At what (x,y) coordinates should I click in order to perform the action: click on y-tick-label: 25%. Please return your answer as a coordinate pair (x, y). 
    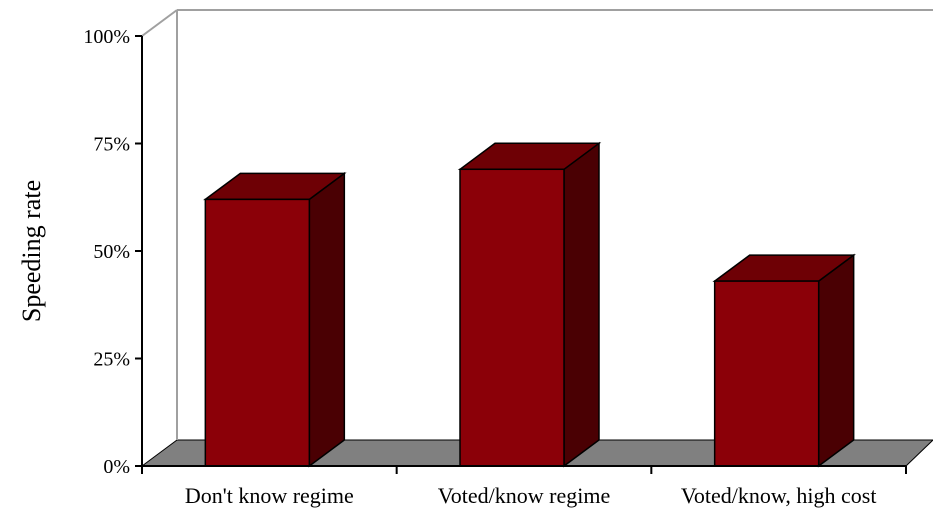
    Looking at the image, I should click on (111, 360).